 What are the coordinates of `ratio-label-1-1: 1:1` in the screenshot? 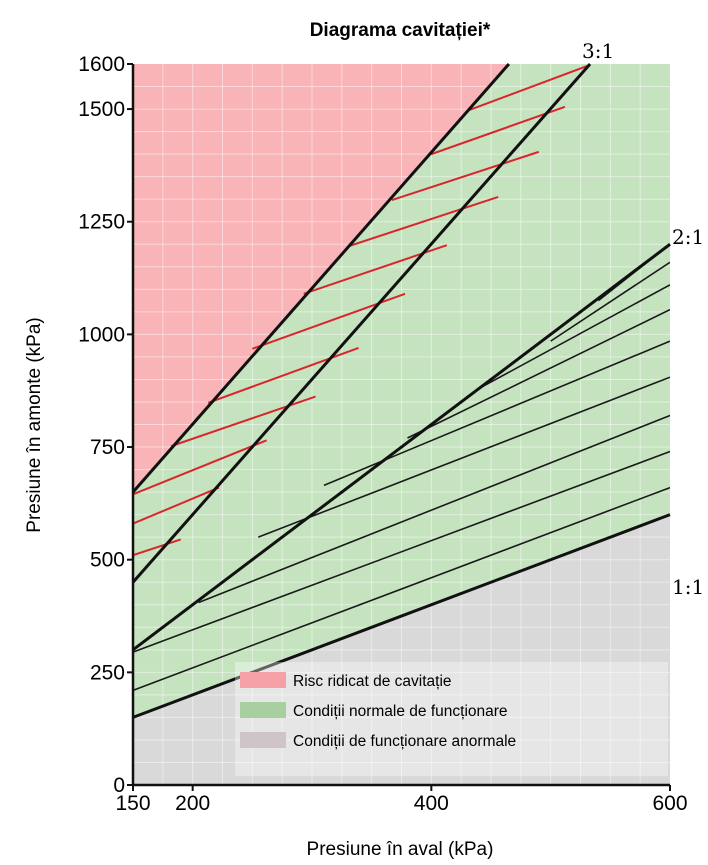 It's located at (688, 587).